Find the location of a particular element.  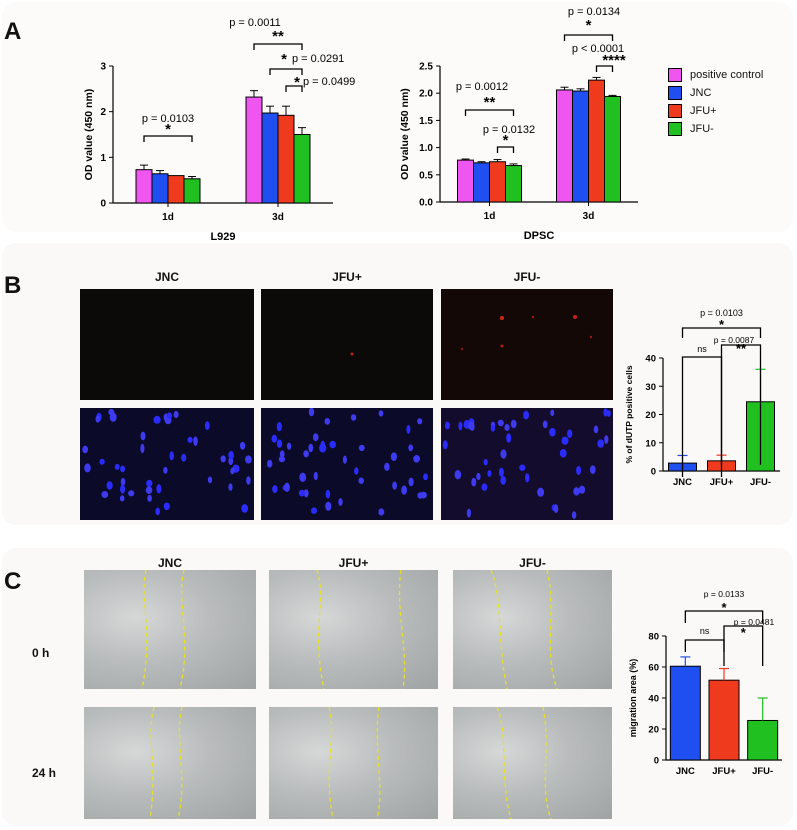

x-tick-label: JFU- is located at coordinates (762, 771).